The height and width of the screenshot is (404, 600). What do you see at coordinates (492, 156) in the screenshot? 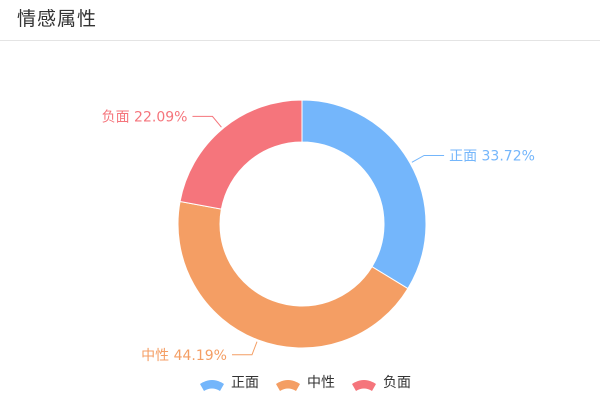
I see `slice-label-1: 正面 33.72%` at bounding box center [492, 156].